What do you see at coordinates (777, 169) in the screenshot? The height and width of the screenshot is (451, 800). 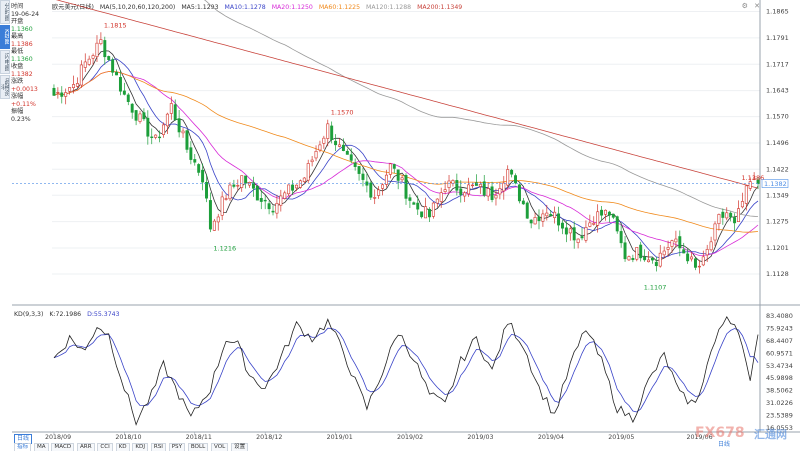 I see `price-tick-label: 1.1422` at bounding box center [777, 169].